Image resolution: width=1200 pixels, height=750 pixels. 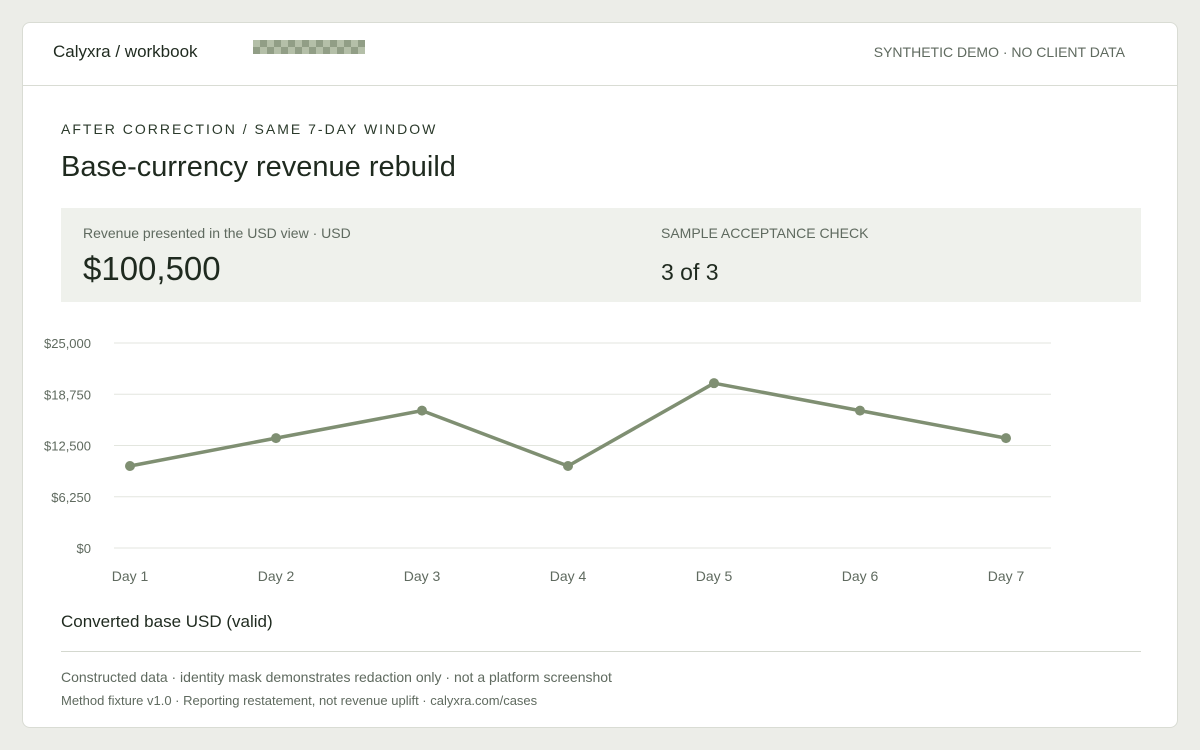 What do you see at coordinates (67, 394) in the screenshot?
I see `y-tick-label: $18,750` at bounding box center [67, 394].